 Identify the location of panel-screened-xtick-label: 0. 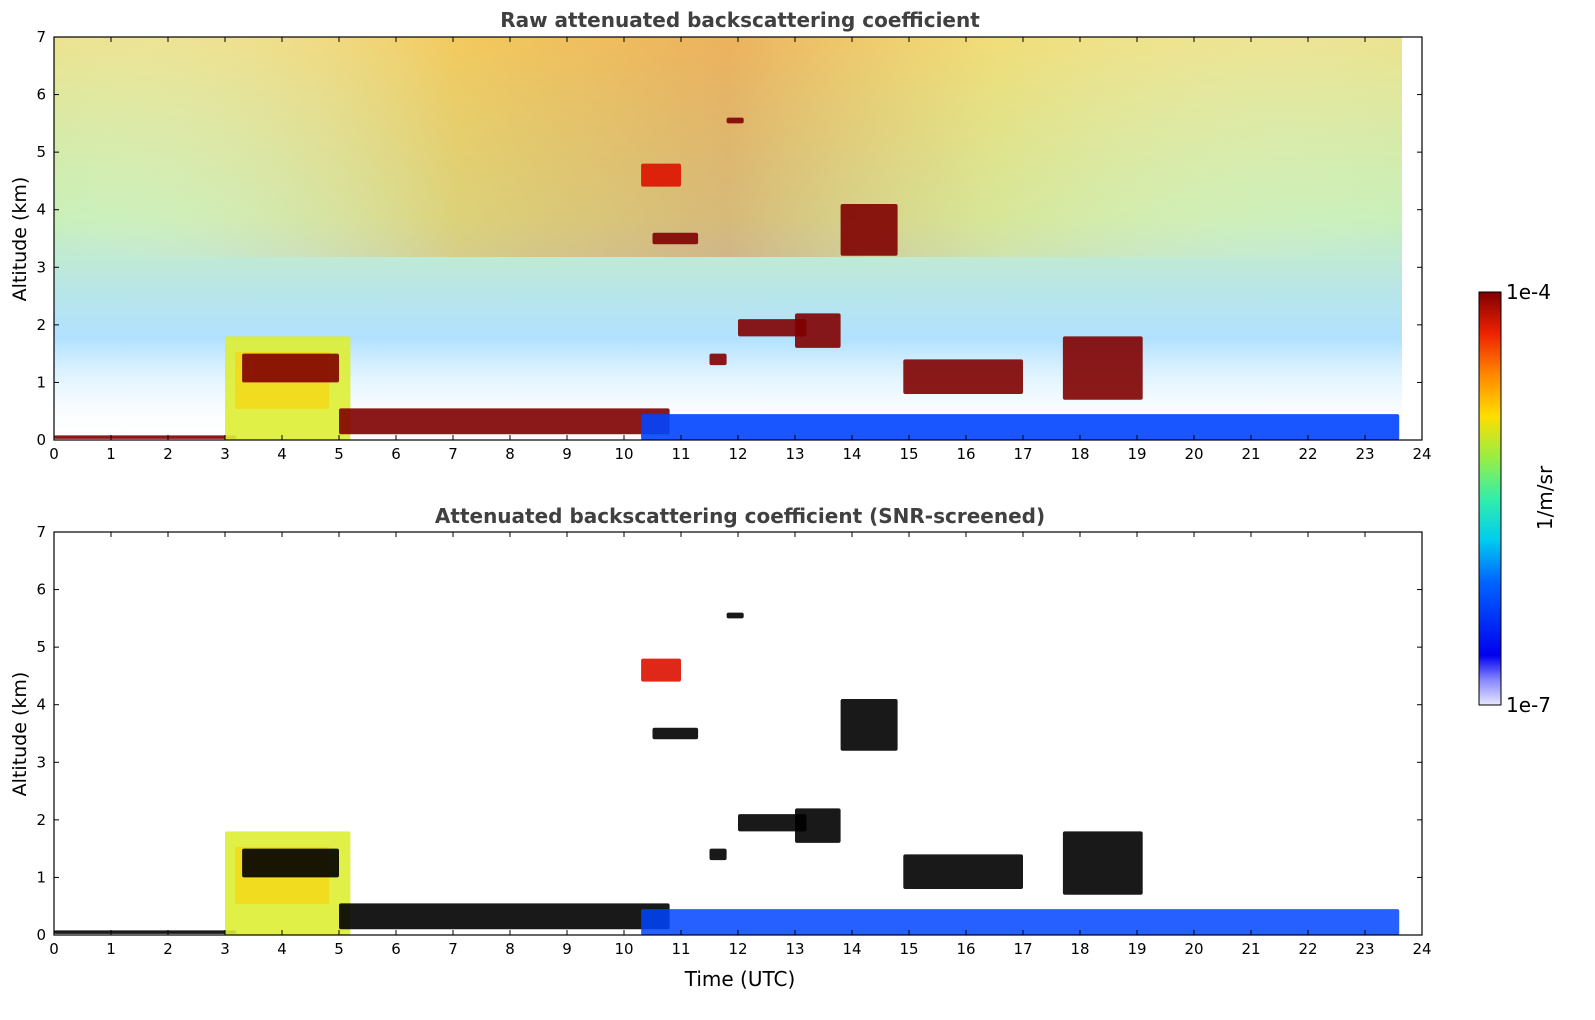
(54, 949).